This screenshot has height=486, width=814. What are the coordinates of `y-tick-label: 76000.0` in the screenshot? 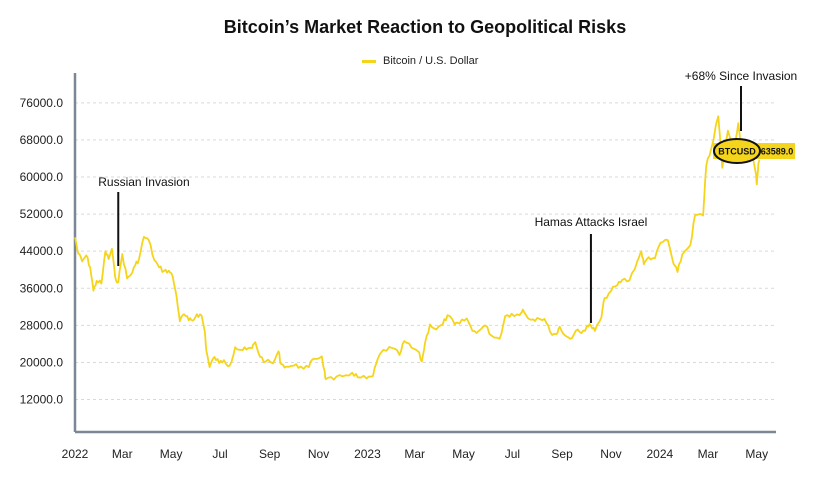 It's located at (42, 103).